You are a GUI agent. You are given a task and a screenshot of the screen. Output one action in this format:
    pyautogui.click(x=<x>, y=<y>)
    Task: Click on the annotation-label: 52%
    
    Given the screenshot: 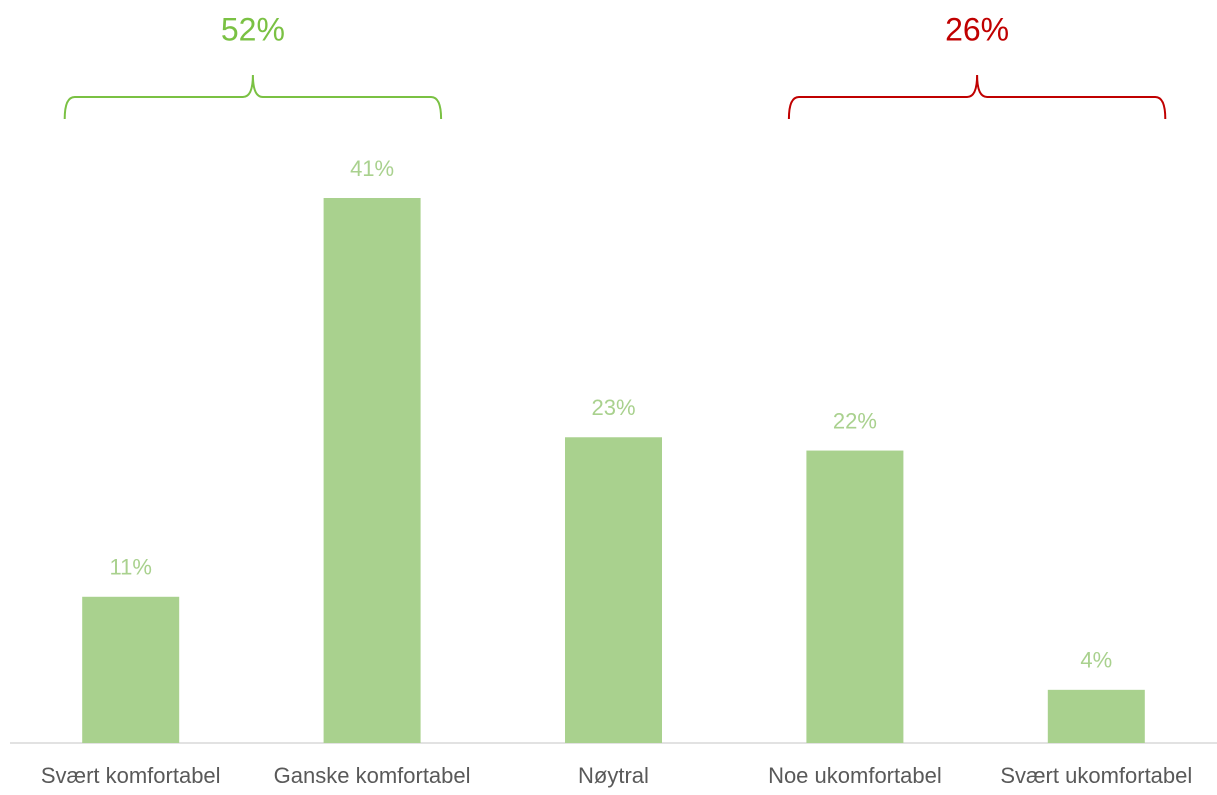 What is the action you would take?
    pyautogui.click(x=253, y=29)
    